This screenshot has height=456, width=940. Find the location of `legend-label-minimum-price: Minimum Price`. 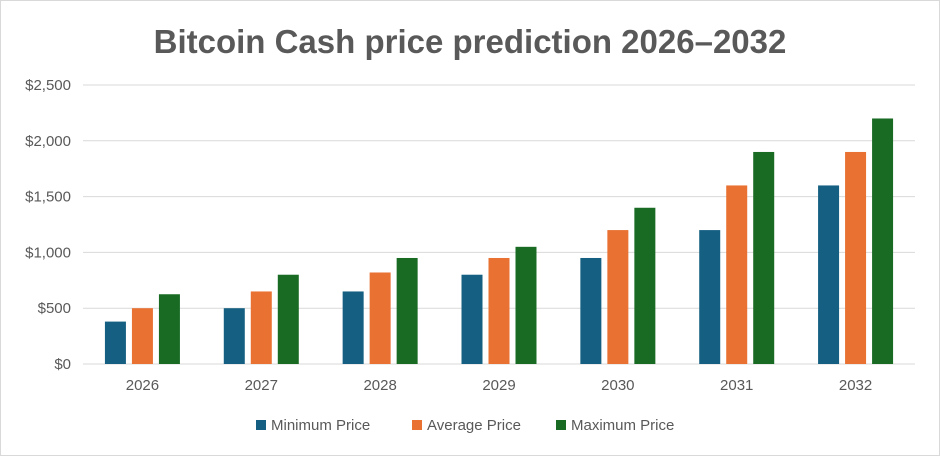

legend-label-minimum-price: Minimum Price is located at coordinates (320, 425).